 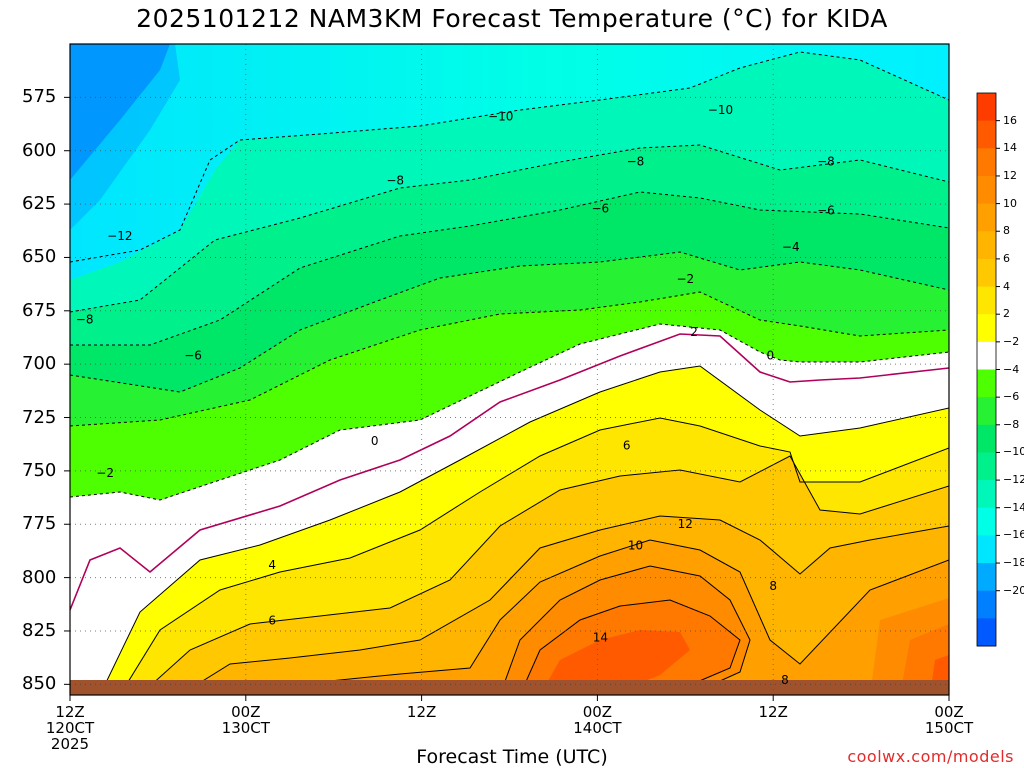 What do you see at coordinates (39, 97) in the screenshot?
I see `y-tick-label: 575` at bounding box center [39, 97].